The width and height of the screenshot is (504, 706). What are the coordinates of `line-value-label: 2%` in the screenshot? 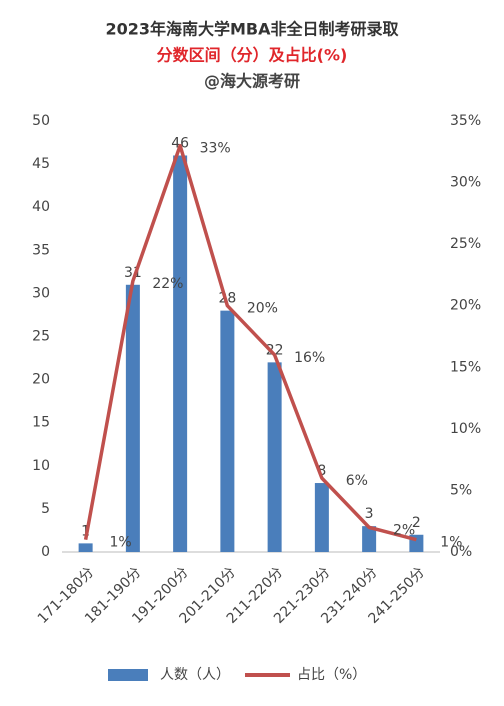 It's located at (404, 530).